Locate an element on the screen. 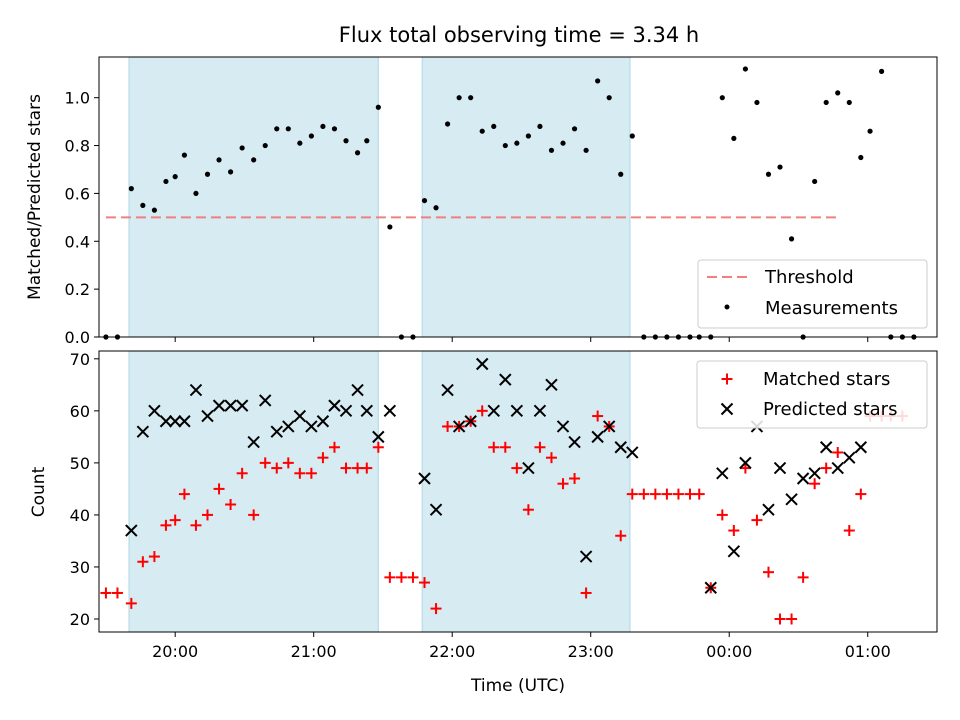  chart-title: Flux total observing time = 3.34 h is located at coordinates (519, 35).